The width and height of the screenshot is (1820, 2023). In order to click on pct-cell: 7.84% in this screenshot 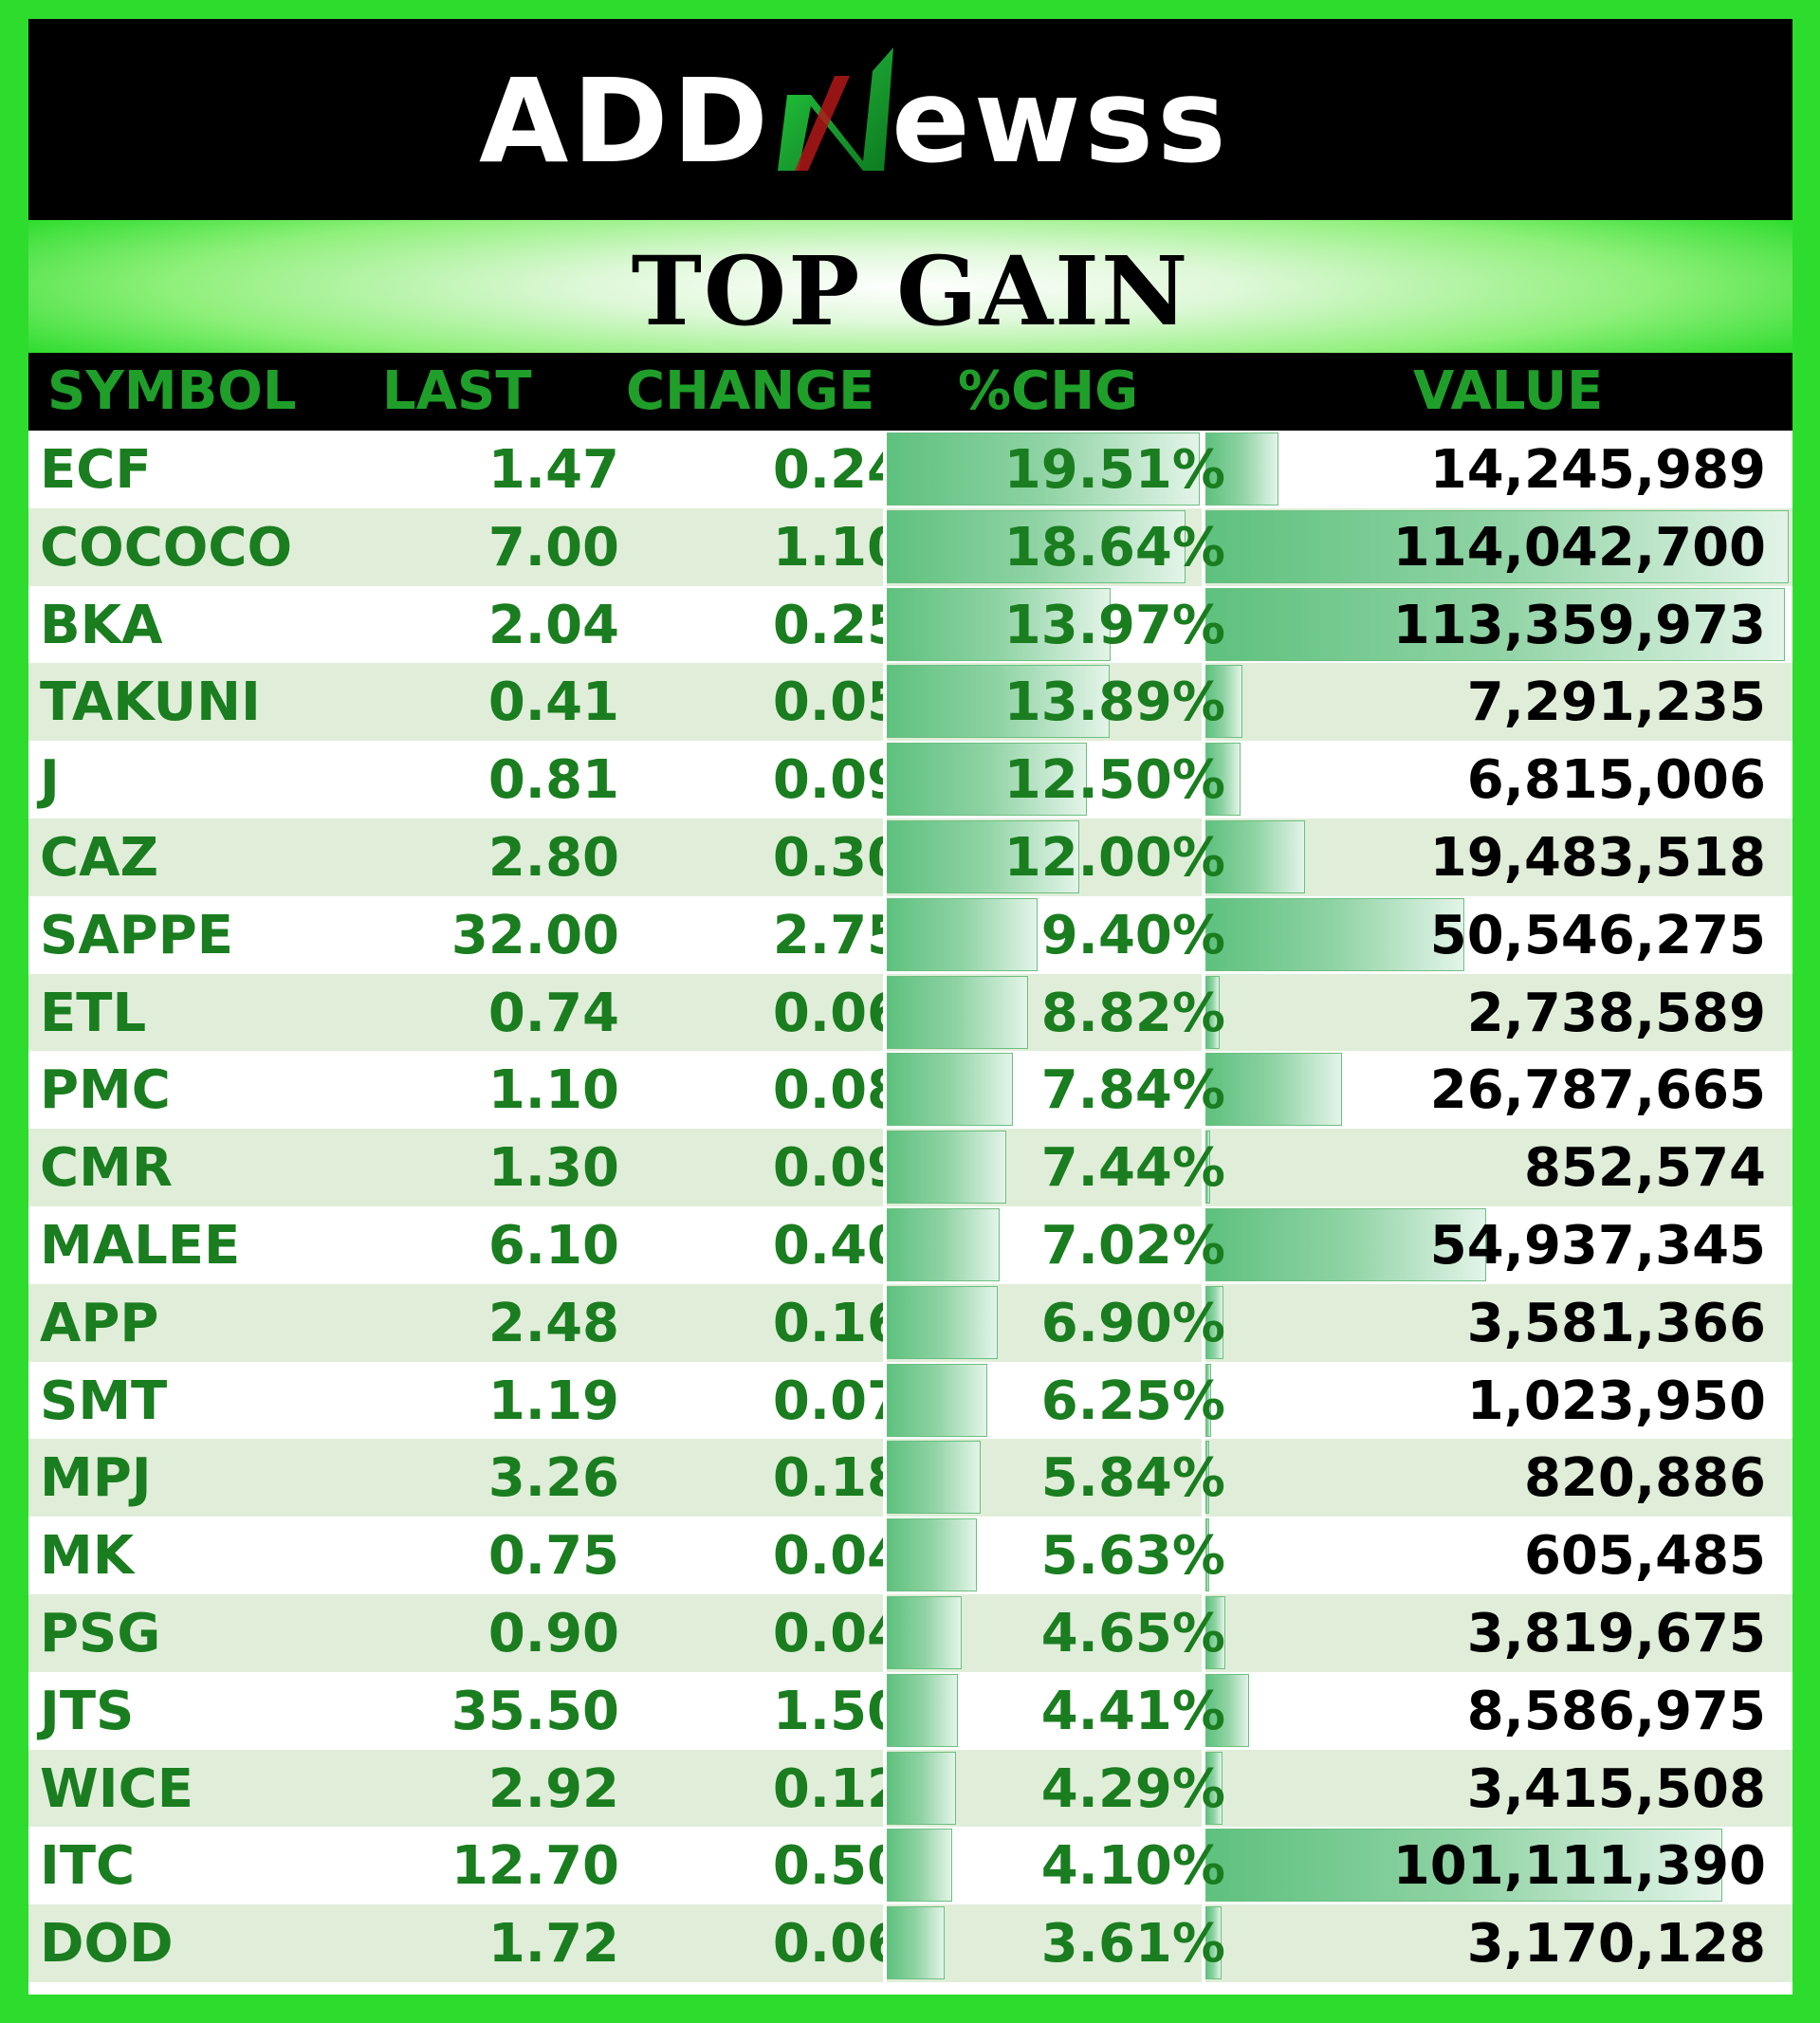, I will do `click(1133, 1090)`.